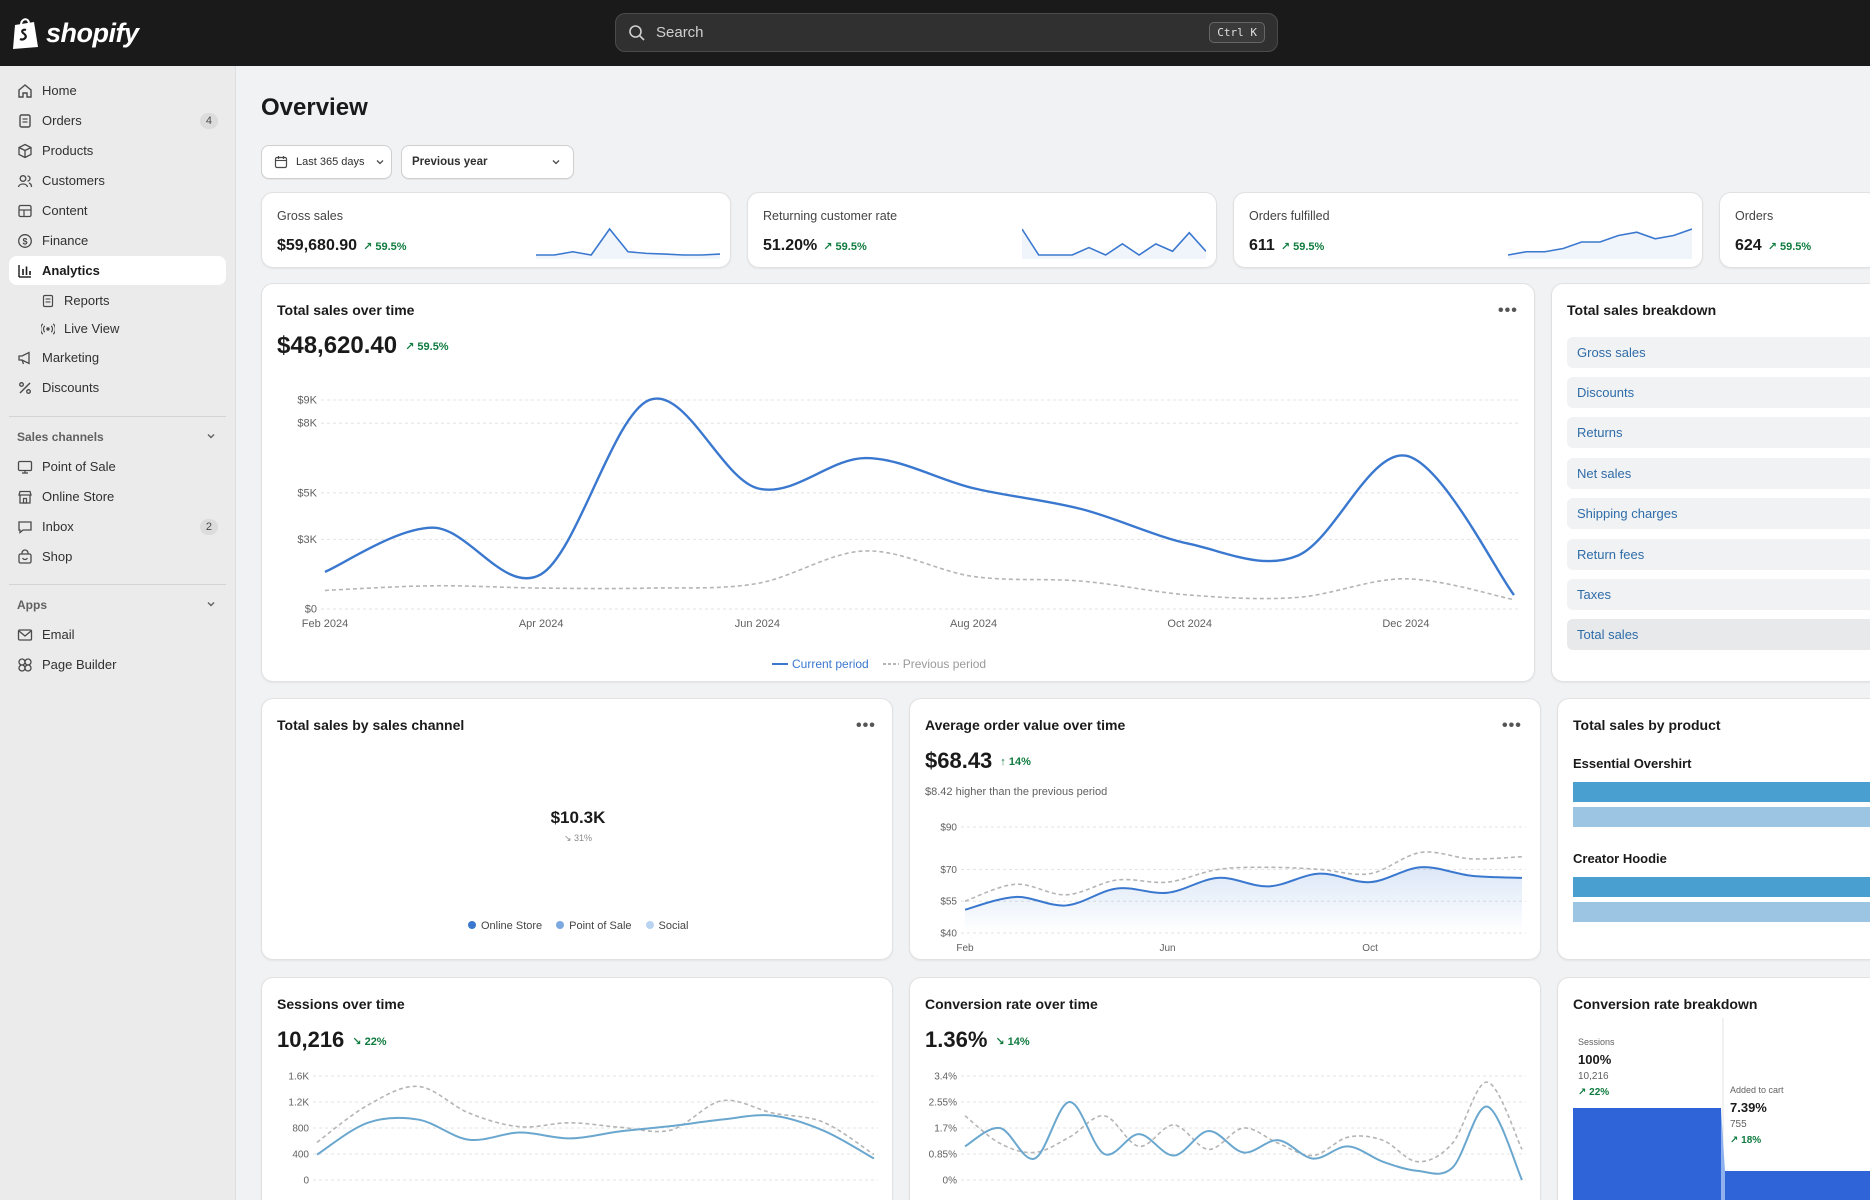 This screenshot has width=1870, height=1200. What do you see at coordinates (1718, 473) in the screenshot?
I see `breakdown-row-net-sales: Net sales` at bounding box center [1718, 473].